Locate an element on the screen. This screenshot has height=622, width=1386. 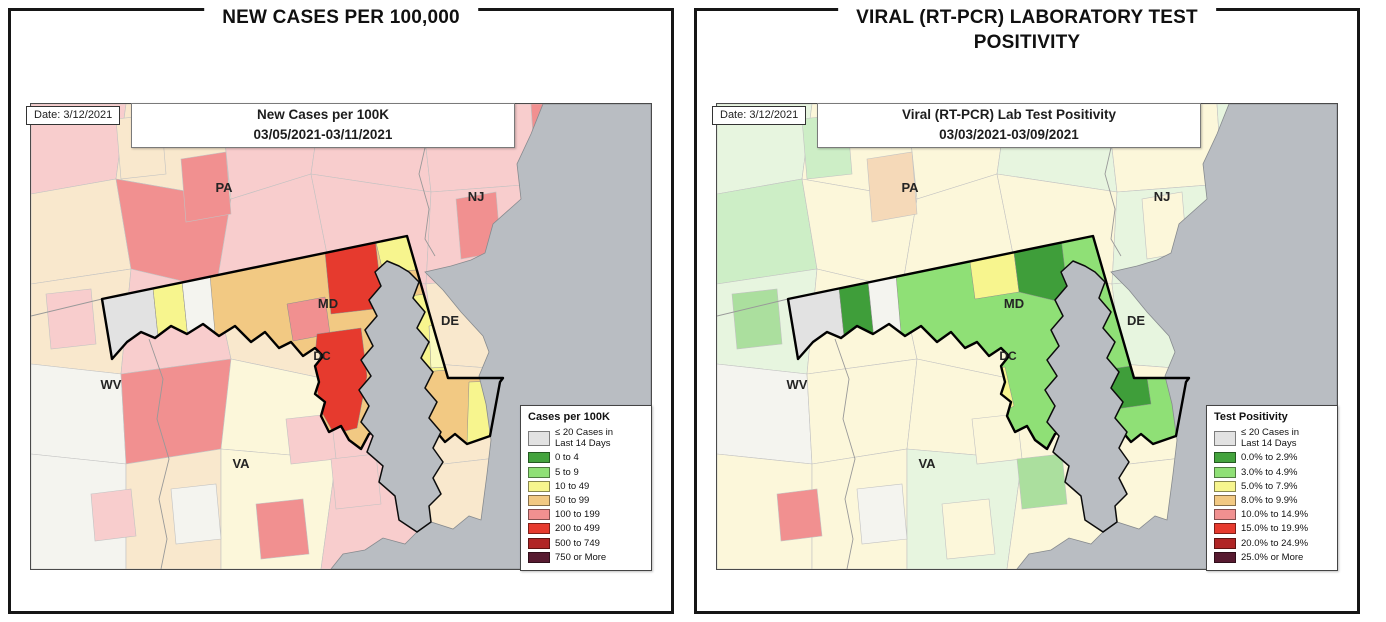
legend-label: 3.0% to 4.9% is located at coordinates (1269, 472).